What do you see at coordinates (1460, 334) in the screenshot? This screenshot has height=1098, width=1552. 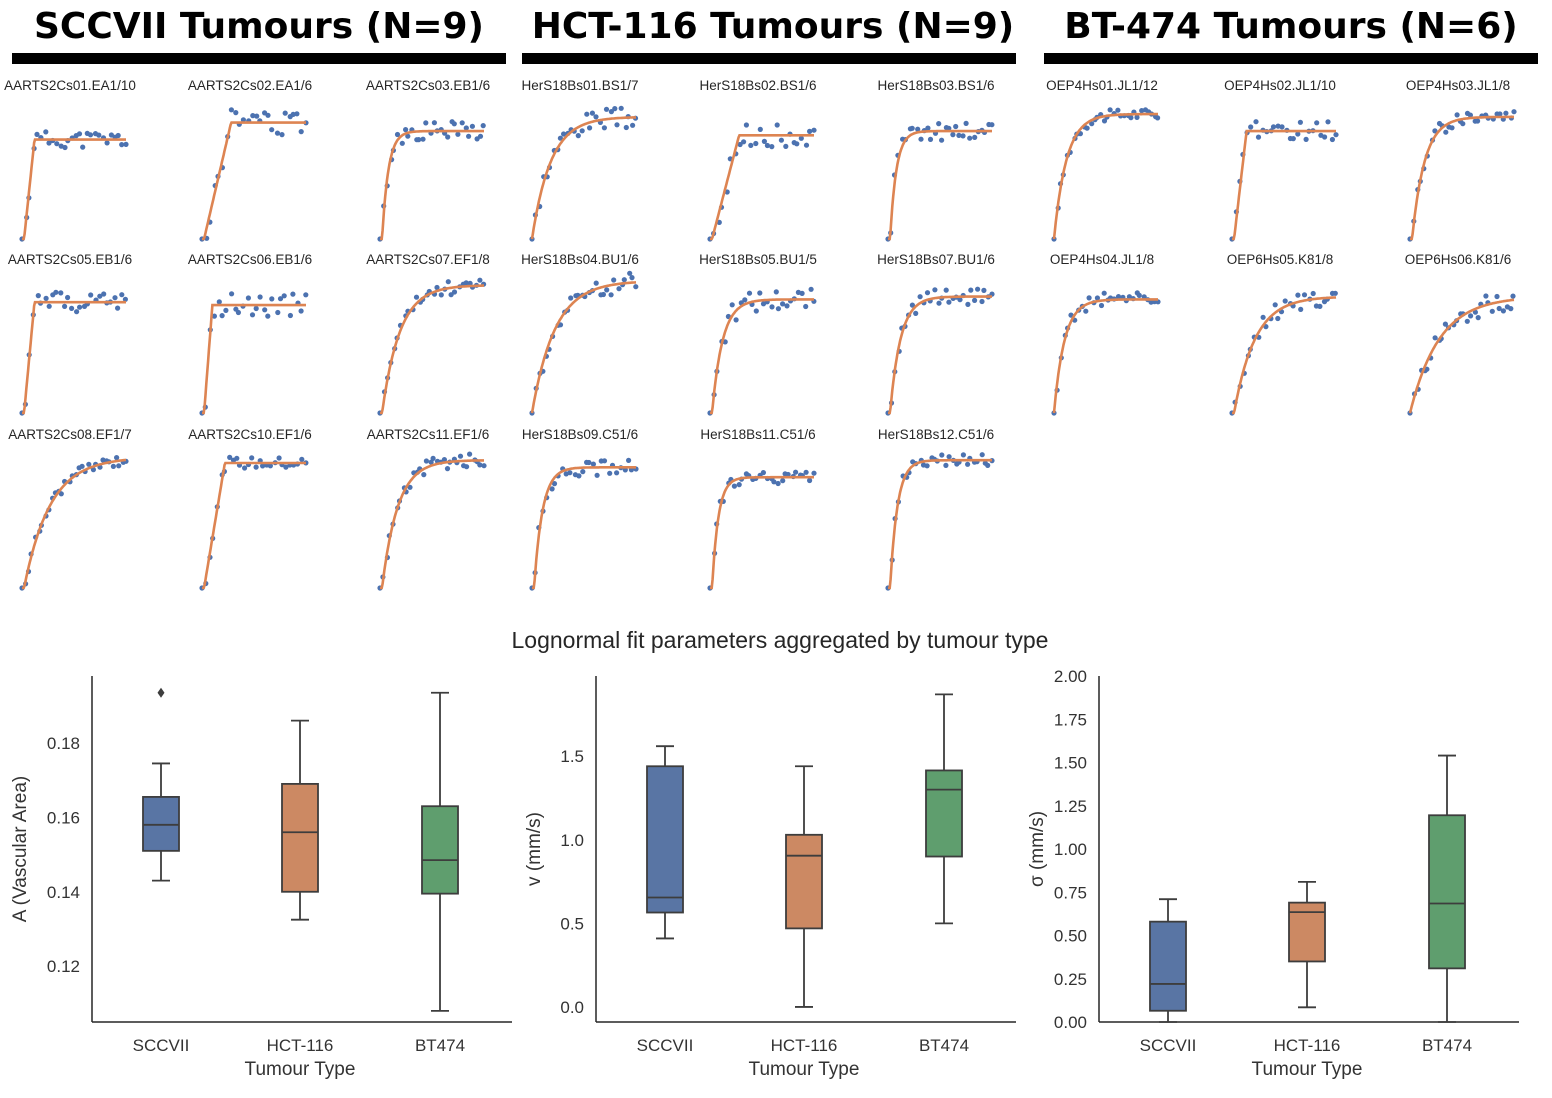 I see `curve-panel: OEP6Hs06.K81/6` at bounding box center [1460, 334].